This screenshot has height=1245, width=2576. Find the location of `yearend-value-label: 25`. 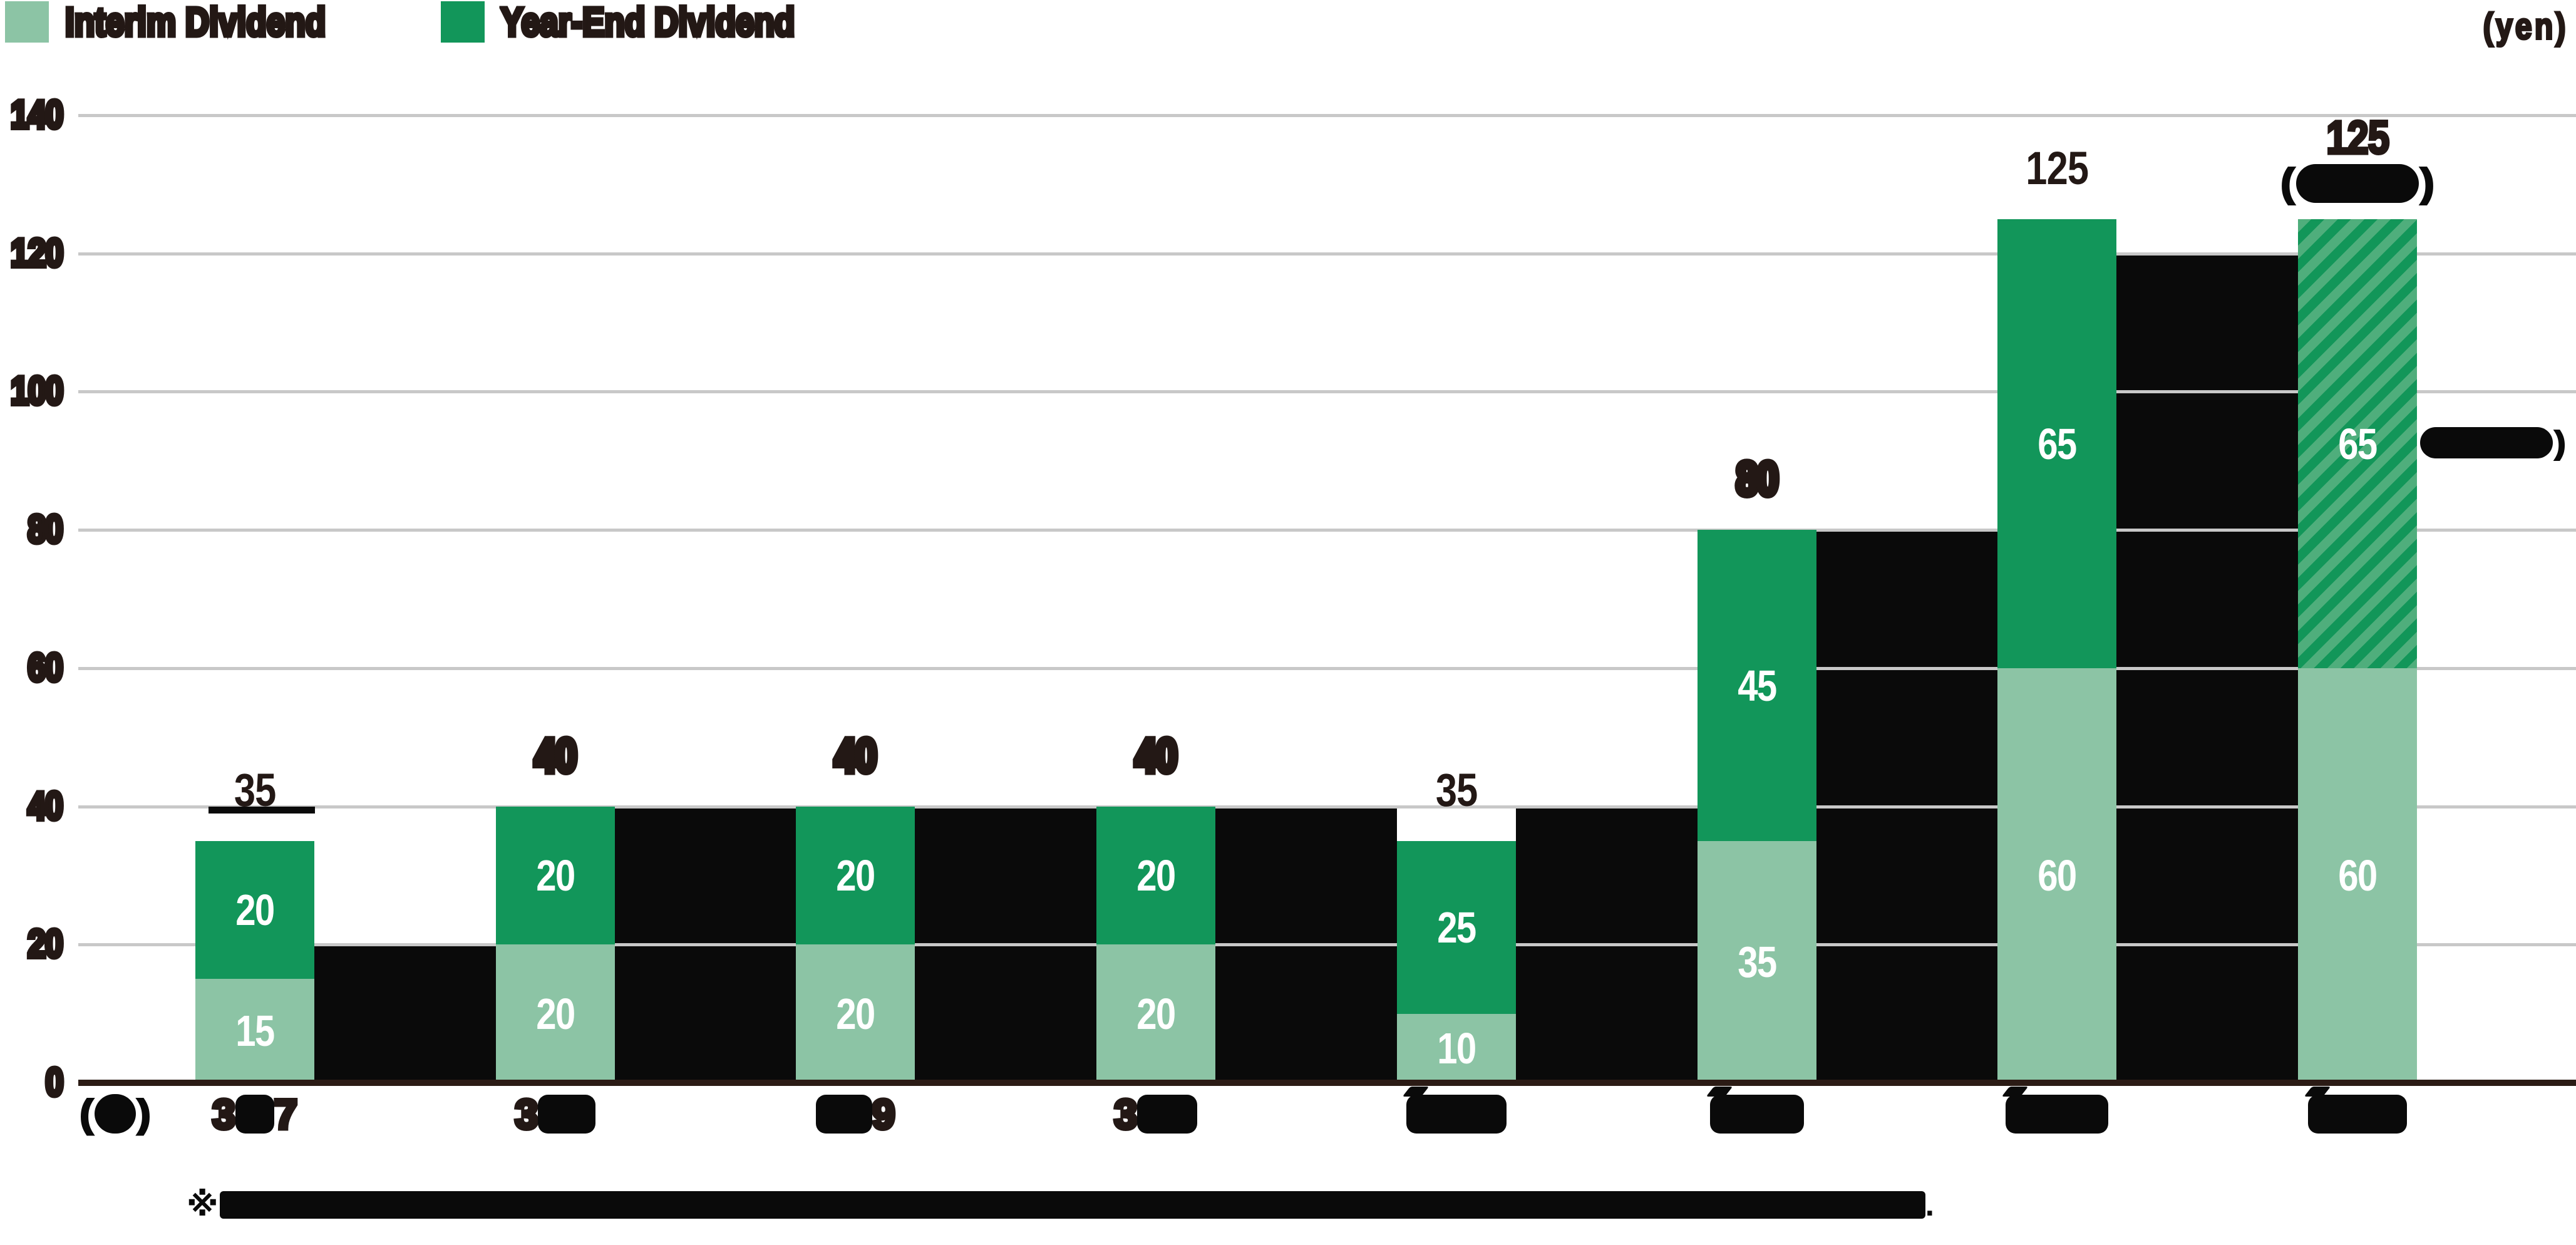

yearend-value-label: 25 is located at coordinates (1456, 927).